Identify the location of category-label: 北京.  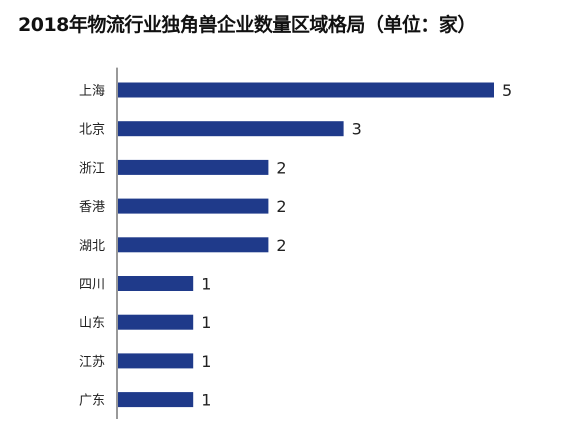
(92, 130).